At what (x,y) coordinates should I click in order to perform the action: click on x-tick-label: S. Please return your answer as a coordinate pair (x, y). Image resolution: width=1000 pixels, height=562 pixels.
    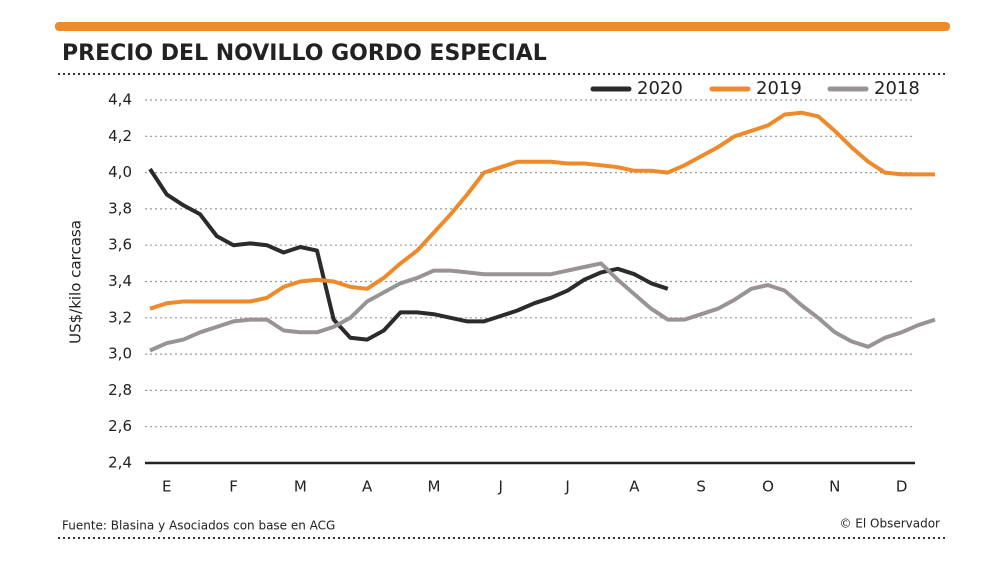
    Looking at the image, I should click on (701, 487).